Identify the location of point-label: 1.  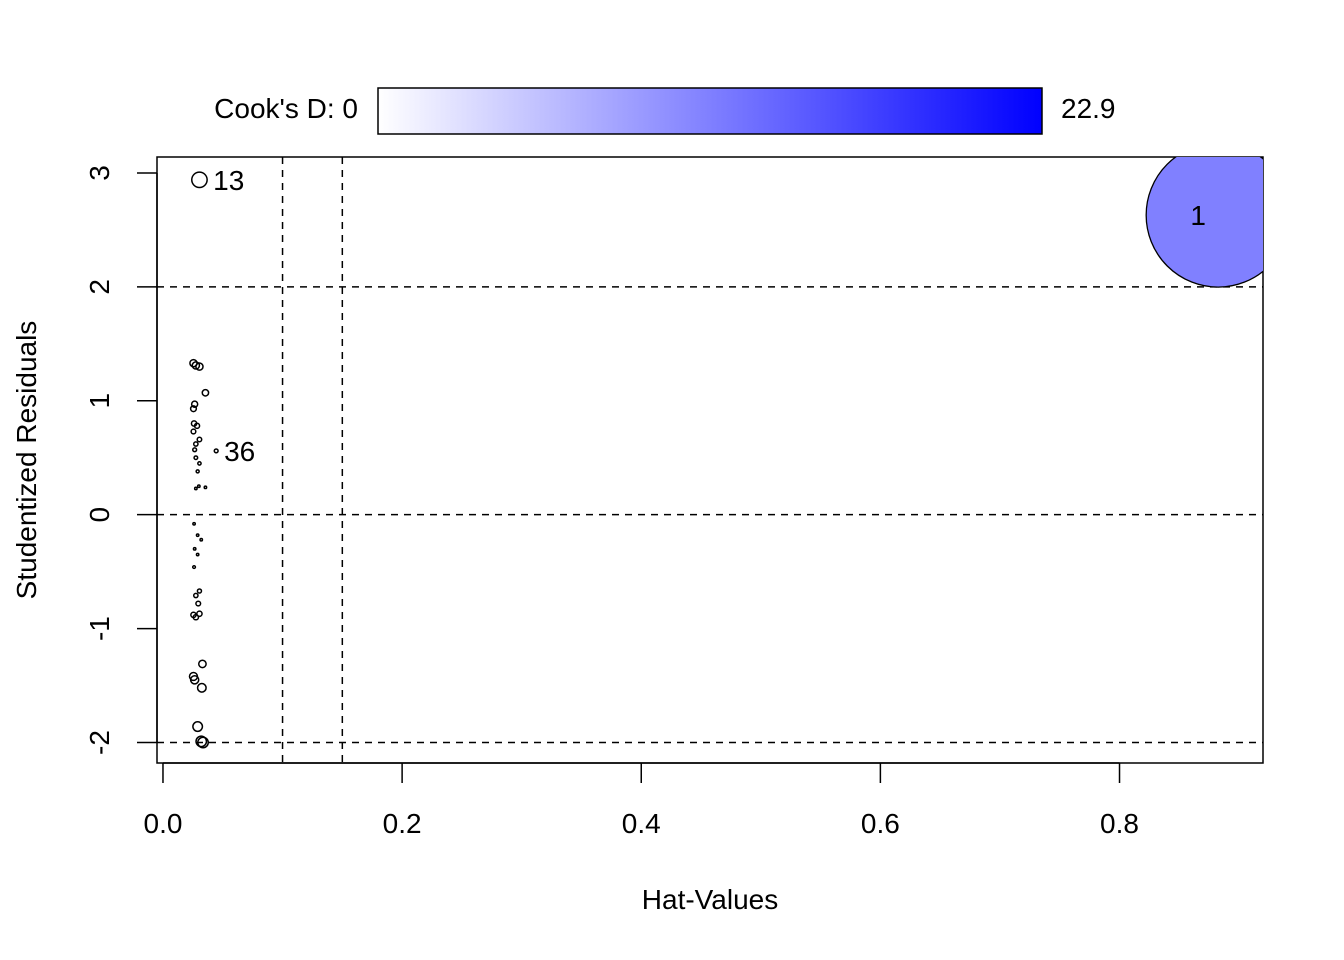
(1198, 215).